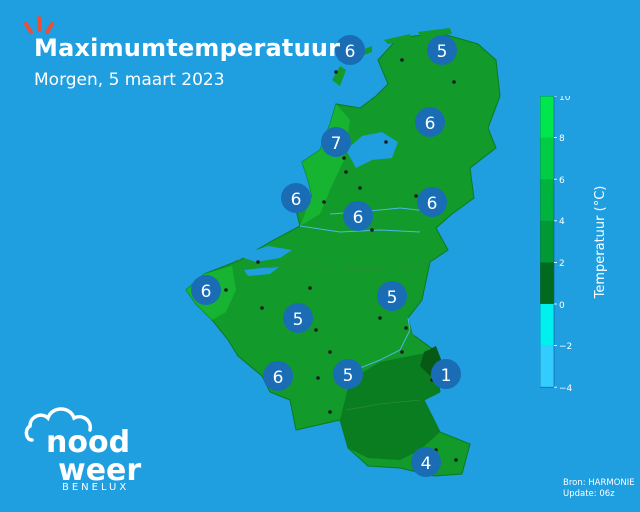 Image resolution: width=640 pixels, height=512 pixels. I want to click on marker-2-value: 5, so click(442, 52).